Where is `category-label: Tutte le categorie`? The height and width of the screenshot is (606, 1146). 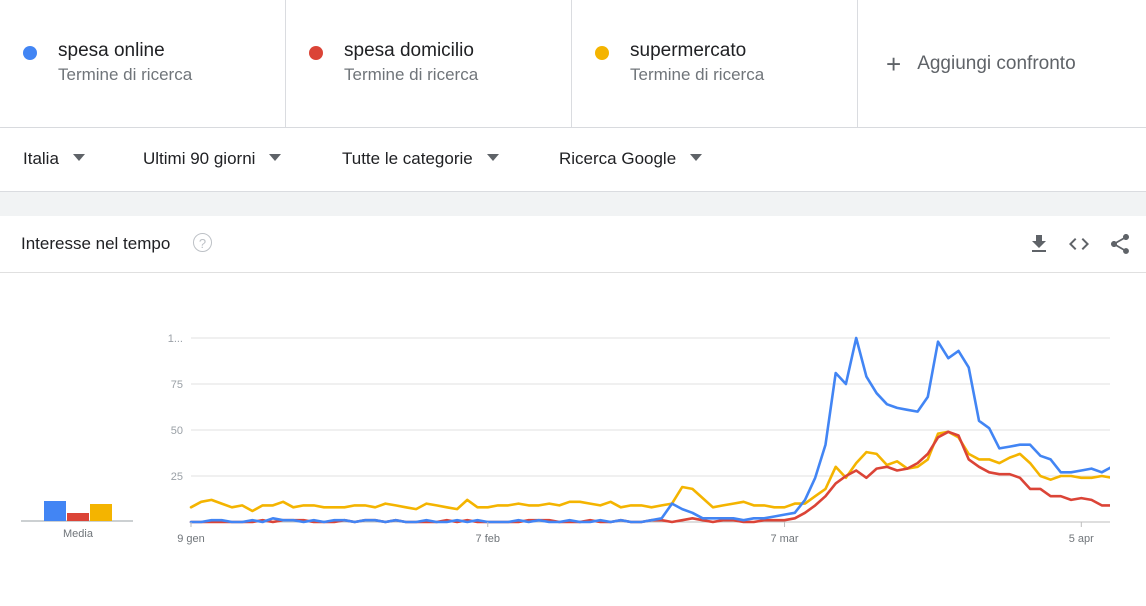
category-label: Tutte le categorie is located at coordinates (407, 158).